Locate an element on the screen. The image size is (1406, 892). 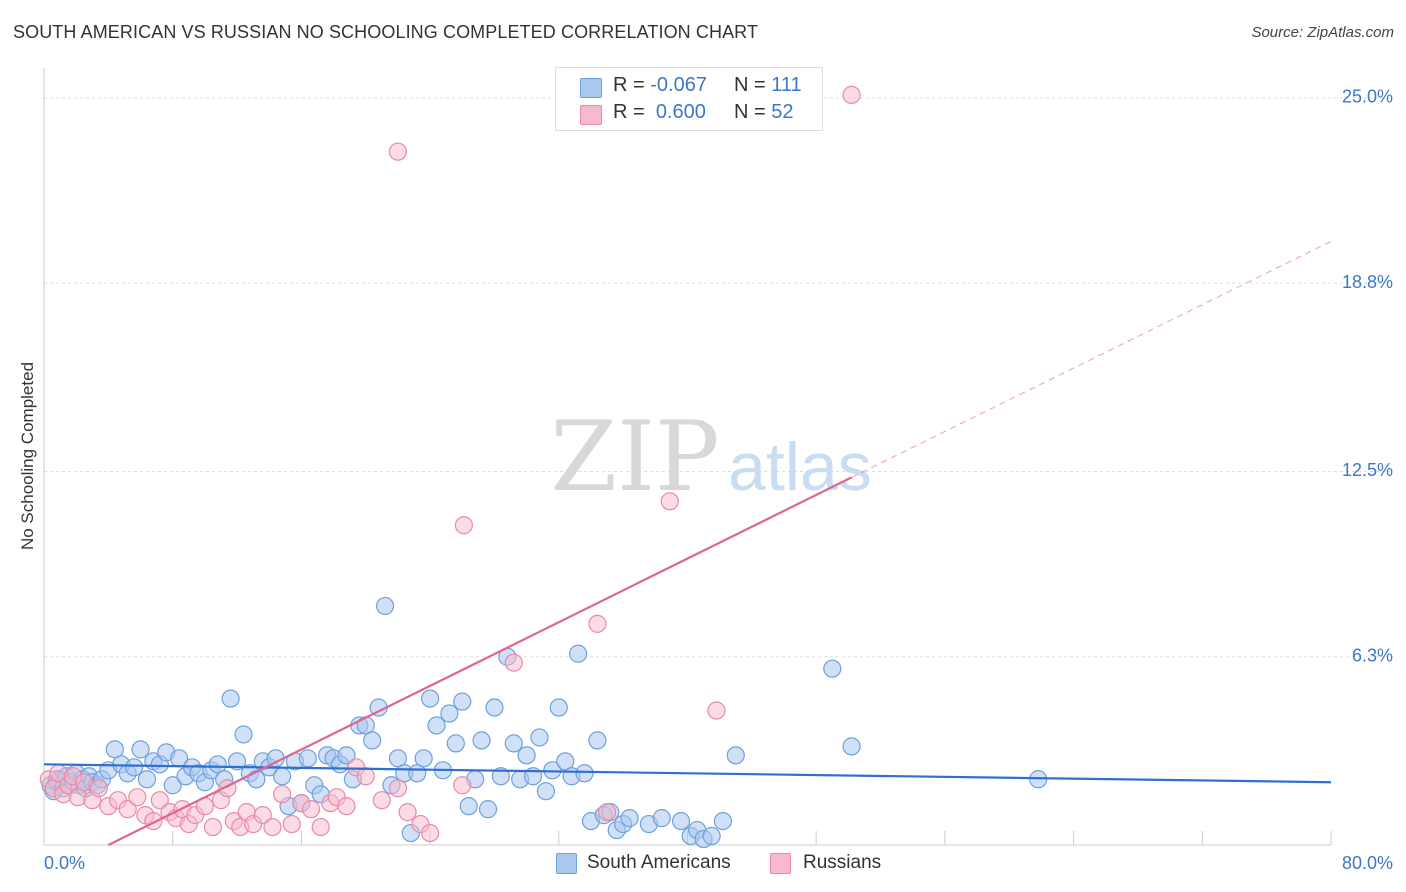
trend-line-russians-extrapolated is located at coordinates (1091, 359).